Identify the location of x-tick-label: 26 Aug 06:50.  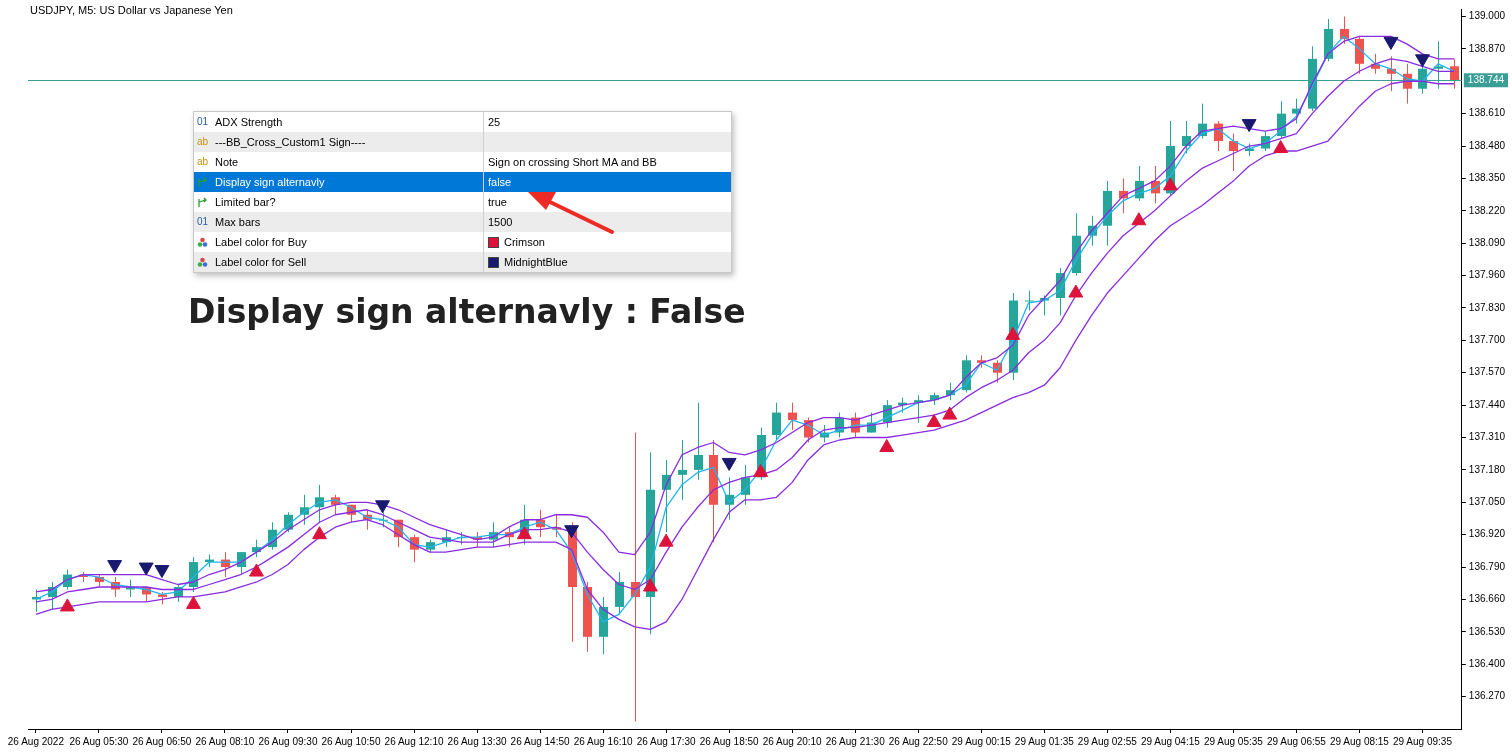
(162, 741).